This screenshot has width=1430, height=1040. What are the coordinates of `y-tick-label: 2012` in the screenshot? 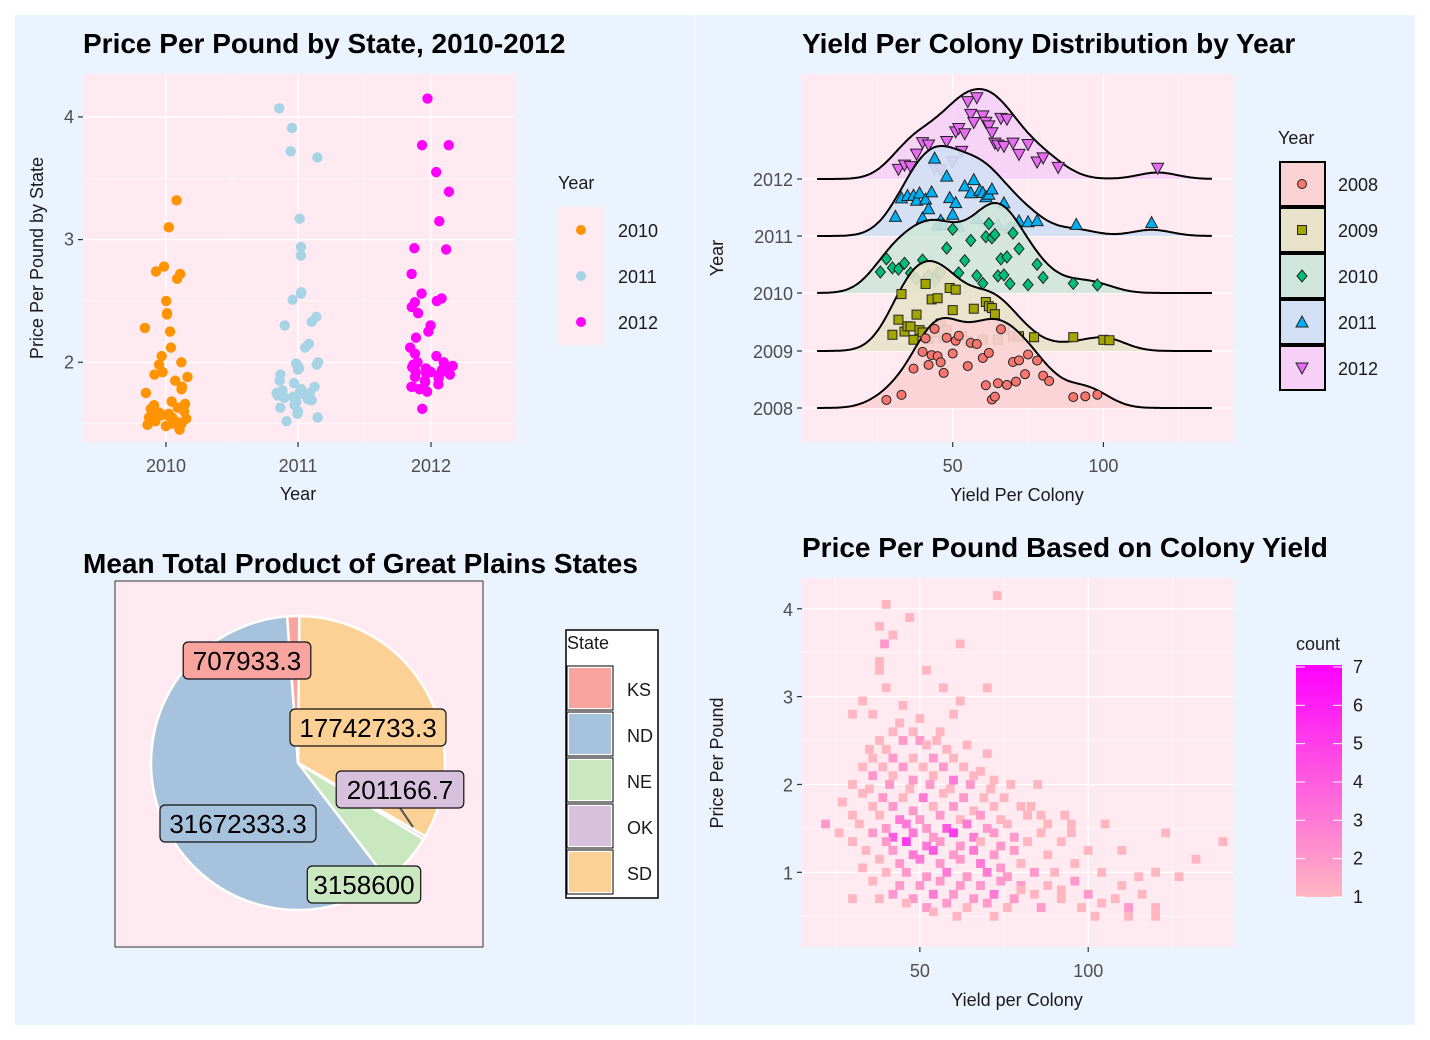 It's located at (773, 180).